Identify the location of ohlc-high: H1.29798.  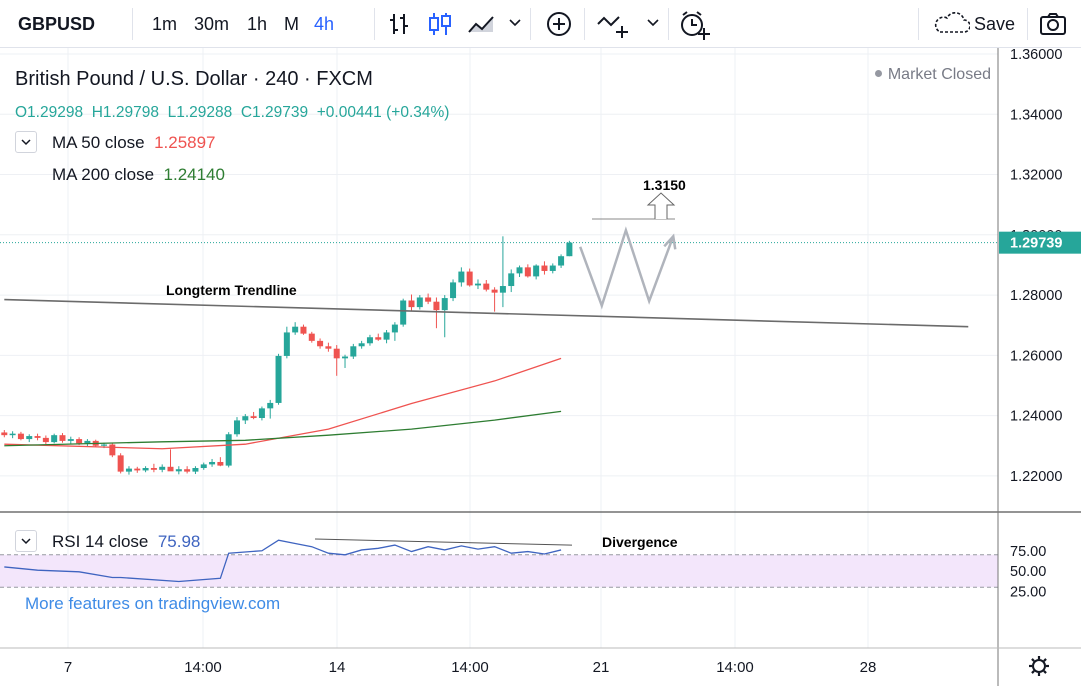
(125, 112).